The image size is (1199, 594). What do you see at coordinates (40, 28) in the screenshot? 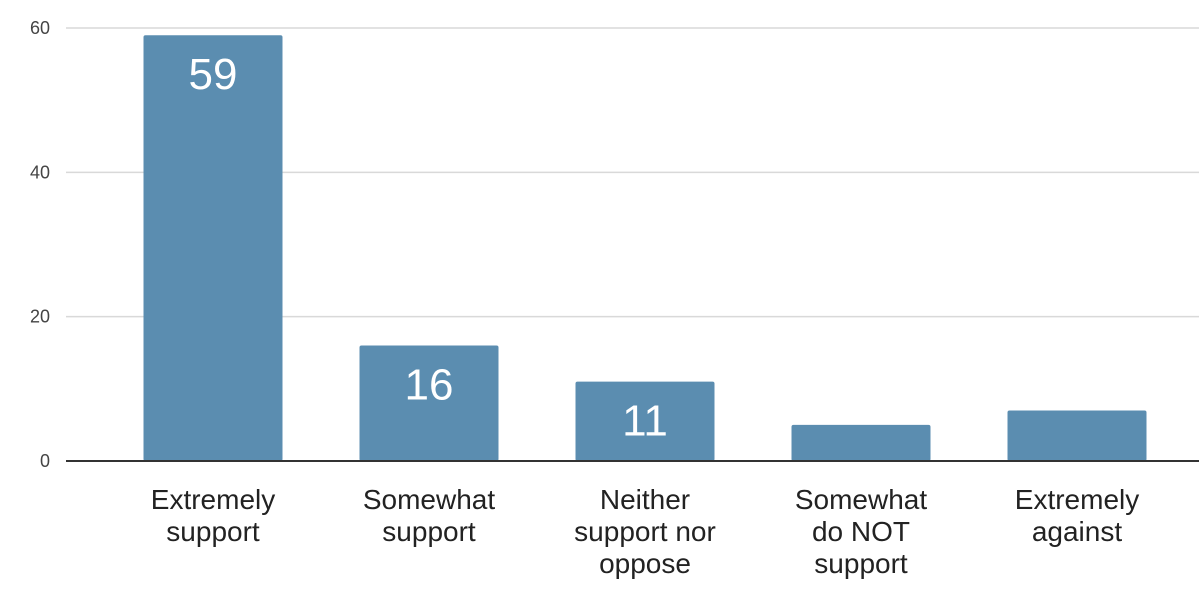
I see `y-tick-label: 60` at bounding box center [40, 28].